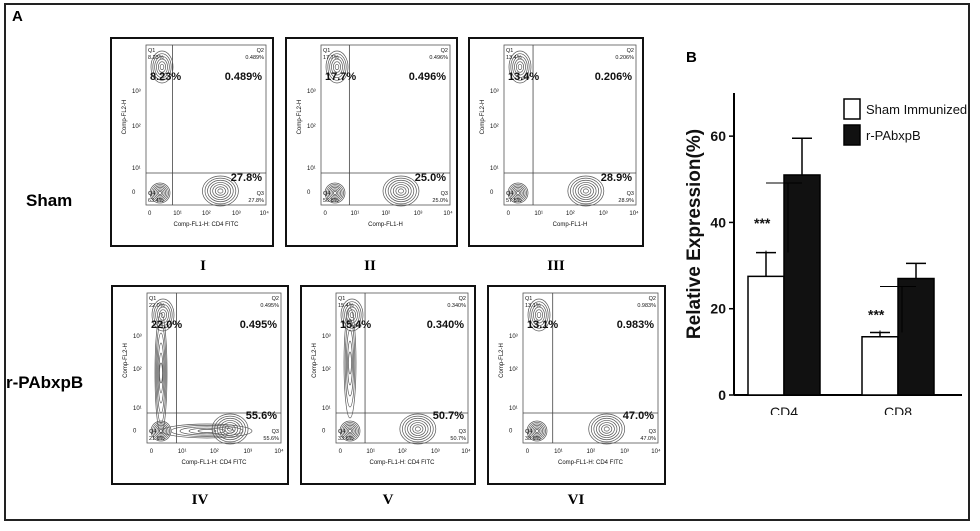 The height and width of the screenshot is (531, 980). Describe the element at coordinates (346, 439) in the screenshot. I see `quadrant-q4-small: 33.6%` at that location.